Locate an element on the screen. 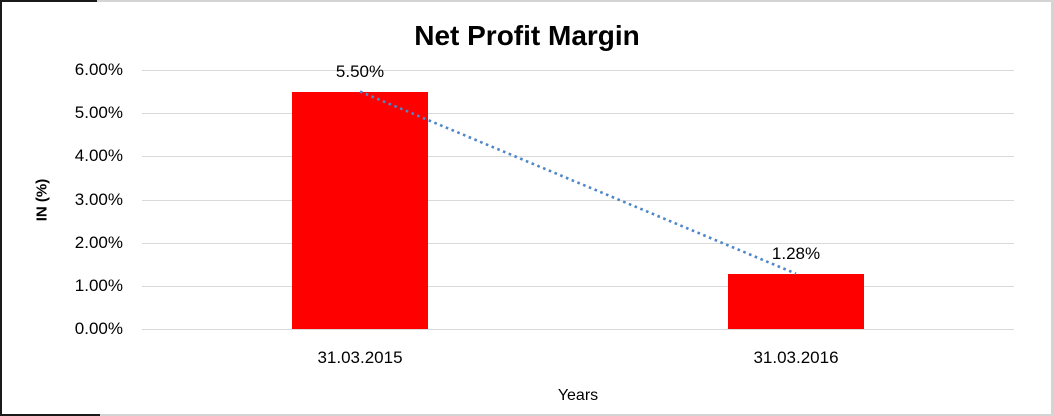 Image resolution: width=1054 pixels, height=416 pixels. bar-data-label: 5.50% is located at coordinates (360, 71).